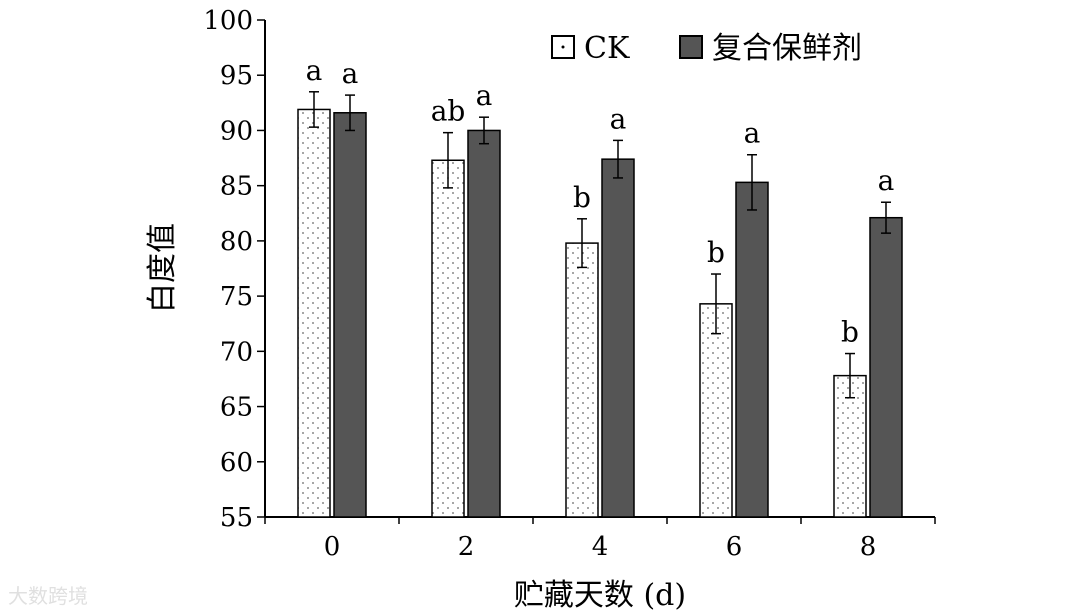  Describe the element at coordinates (466, 547) in the screenshot. I see `x-tick-label: 2` at that location.